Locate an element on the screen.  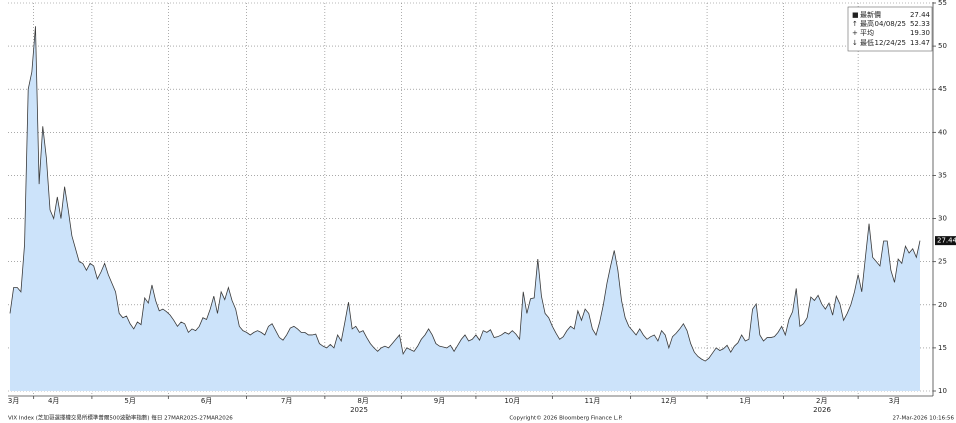
legend-name: 平均 is located at coordinates (867, 32).